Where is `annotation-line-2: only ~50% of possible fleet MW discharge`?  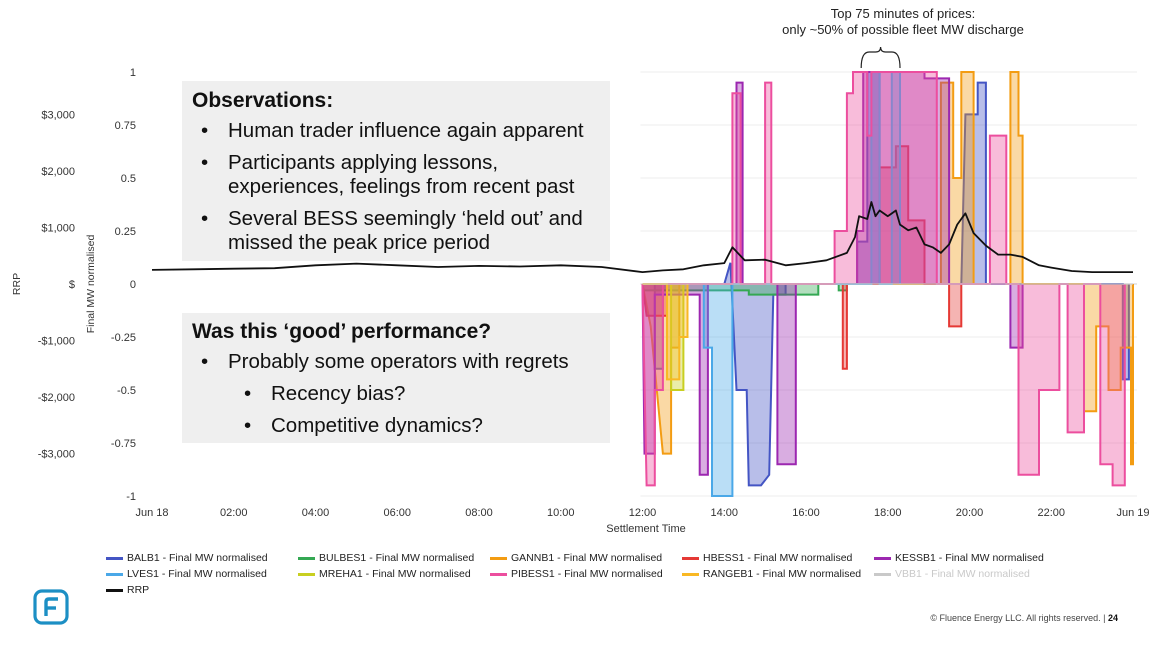 annotation-line-2: only ~50% of possible fleet MW discharge is located at coordinates (903, 29).